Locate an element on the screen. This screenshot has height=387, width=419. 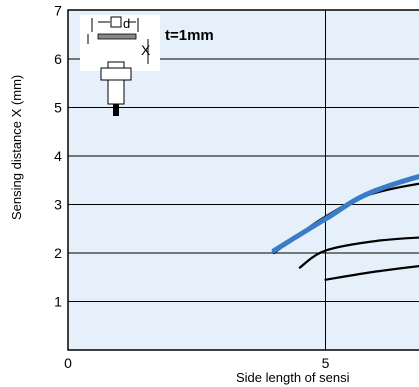
sensor-nut is located at coordinates (116, 74).